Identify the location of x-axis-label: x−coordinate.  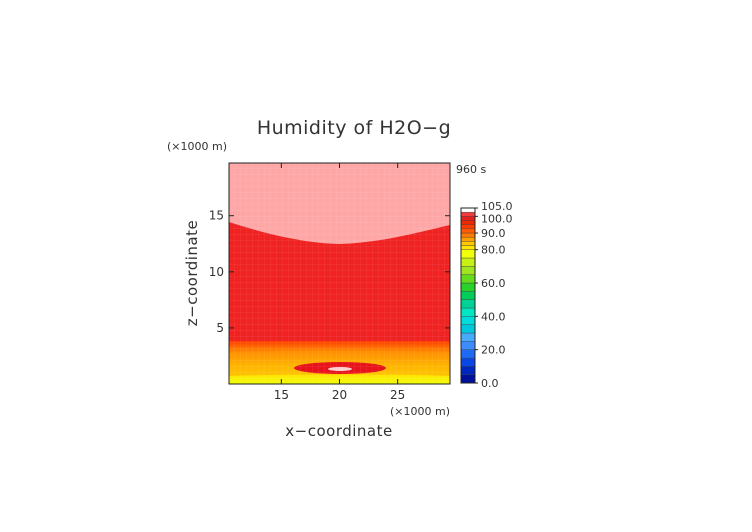
(338, 431).